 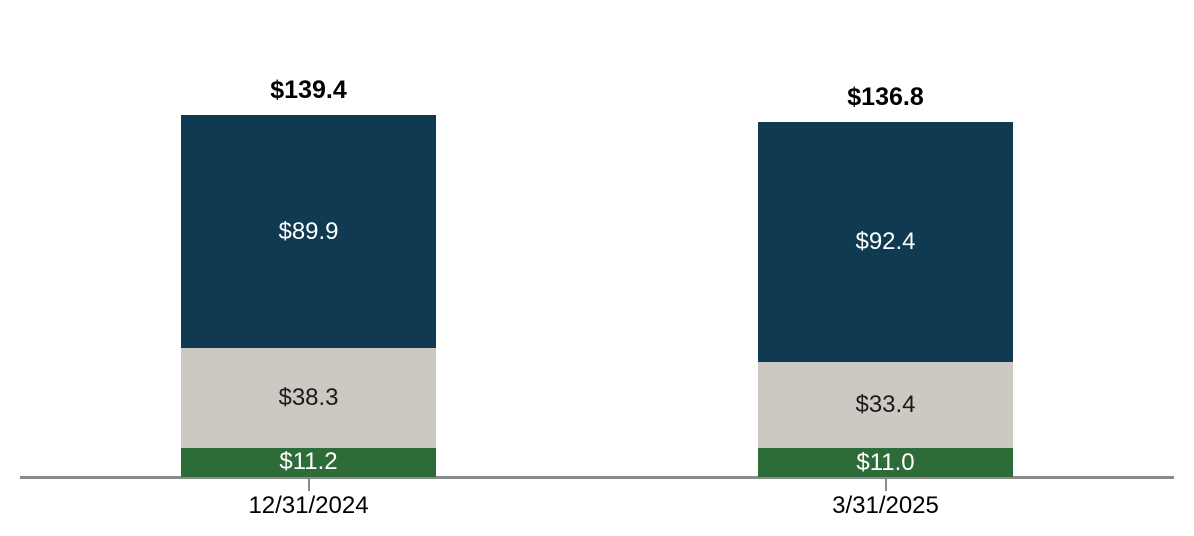 I want to click on segment-value-label: $38.3, so click(x=308, y=398).